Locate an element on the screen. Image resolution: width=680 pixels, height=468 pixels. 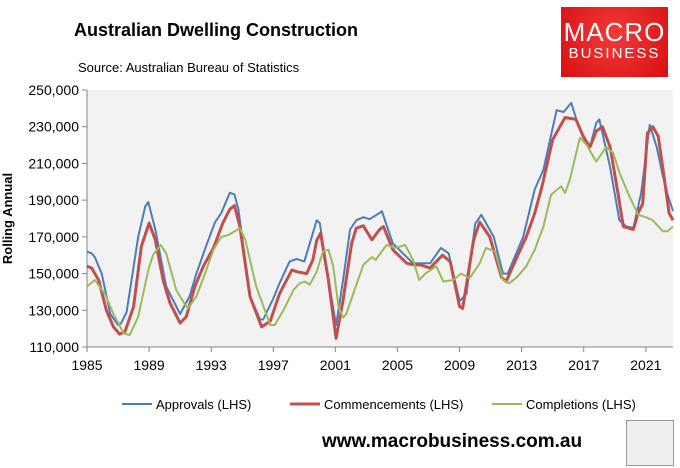
y-axis-label: Rolling Annual is located at coordinates (7, 218).